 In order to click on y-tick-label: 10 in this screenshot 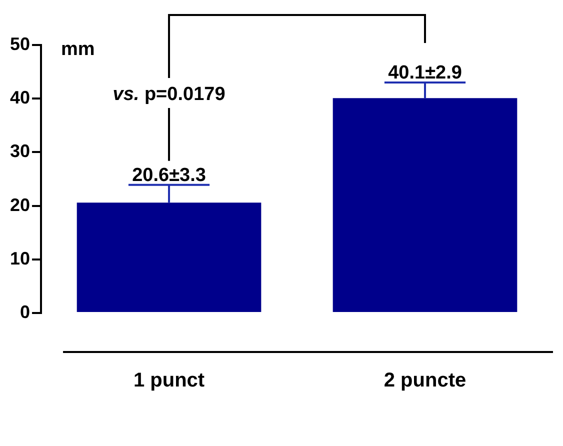, I will do `click(20, 258)`.